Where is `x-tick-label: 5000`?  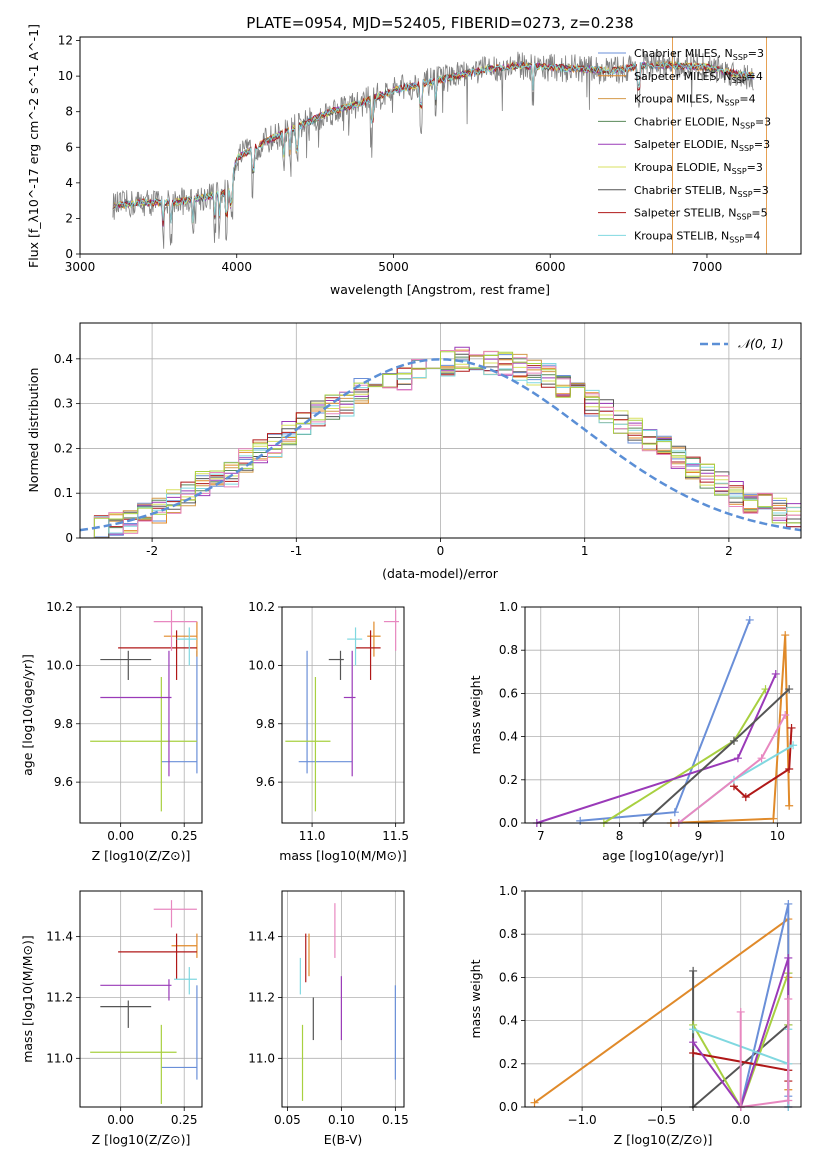 x-tick-label: 5000 is located at coordinates (393, 267).